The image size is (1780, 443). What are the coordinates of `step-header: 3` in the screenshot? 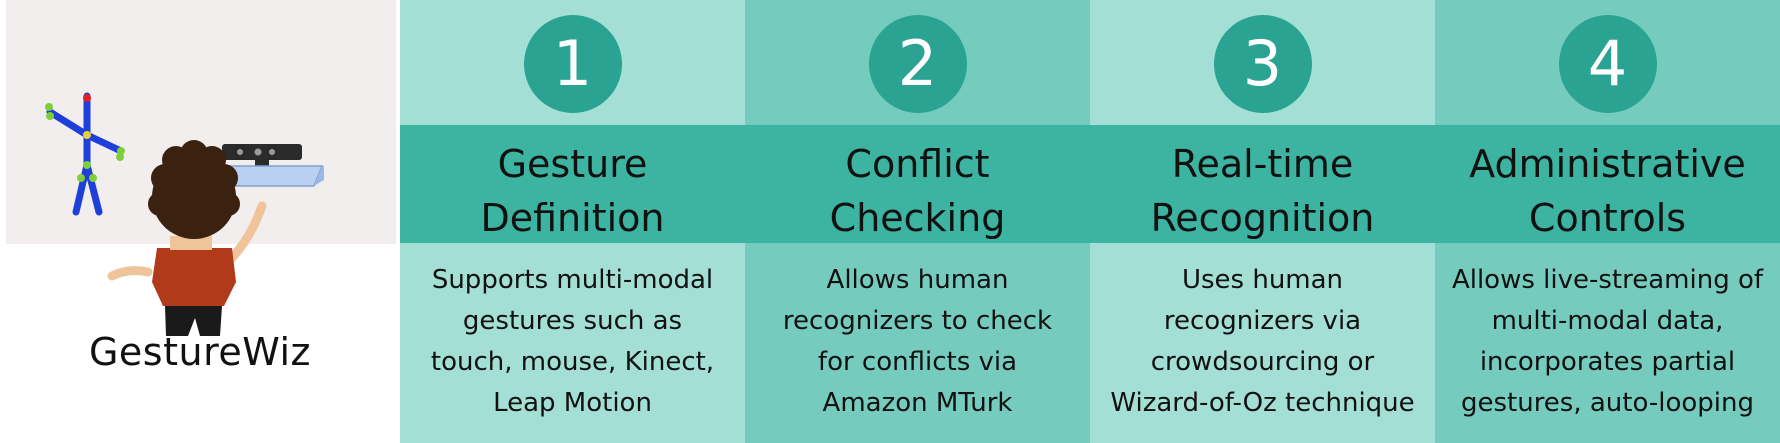 It's located at (1262, 62).